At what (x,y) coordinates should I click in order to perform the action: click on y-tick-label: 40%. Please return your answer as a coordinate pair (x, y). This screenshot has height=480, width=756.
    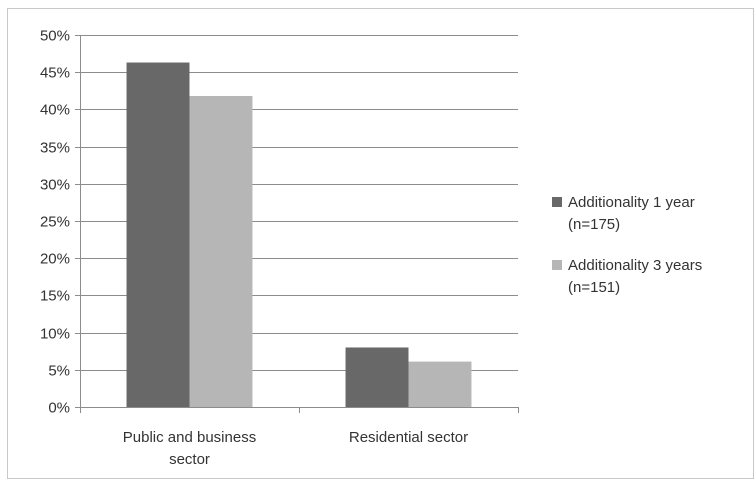
    Looking at the image, I should click on (55, 110).